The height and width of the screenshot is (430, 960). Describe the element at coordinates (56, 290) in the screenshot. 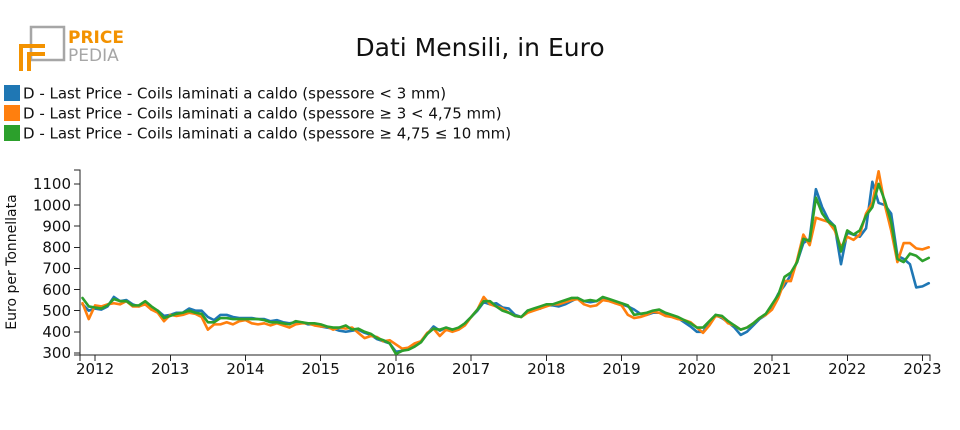

I see `y-tick-label: 600` at that location.